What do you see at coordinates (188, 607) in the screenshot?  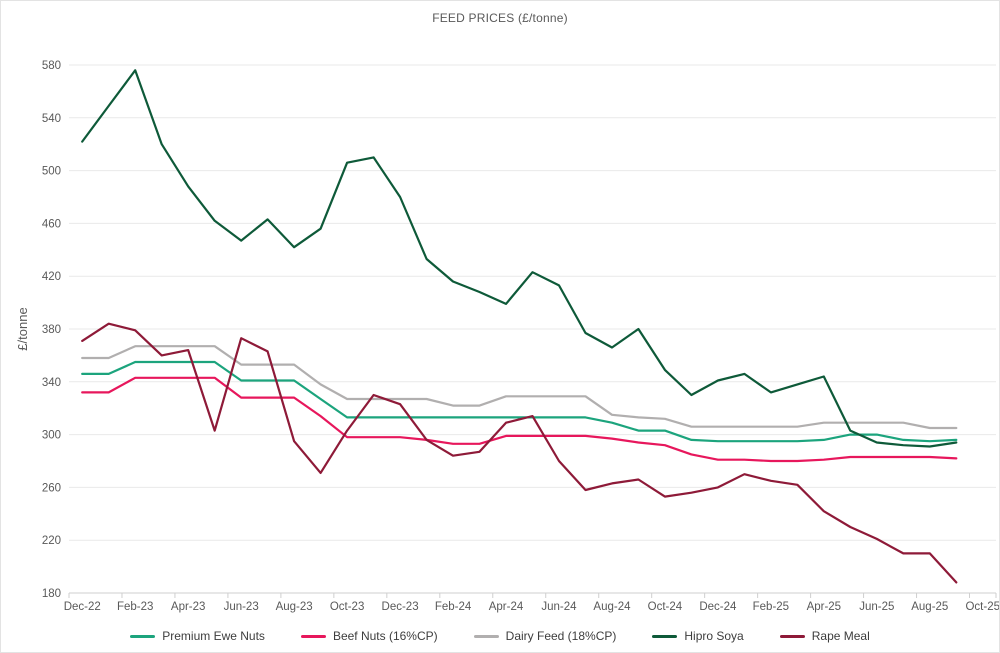 I see `x-tick-label: Apr-23` at bounding box center [188, 607].